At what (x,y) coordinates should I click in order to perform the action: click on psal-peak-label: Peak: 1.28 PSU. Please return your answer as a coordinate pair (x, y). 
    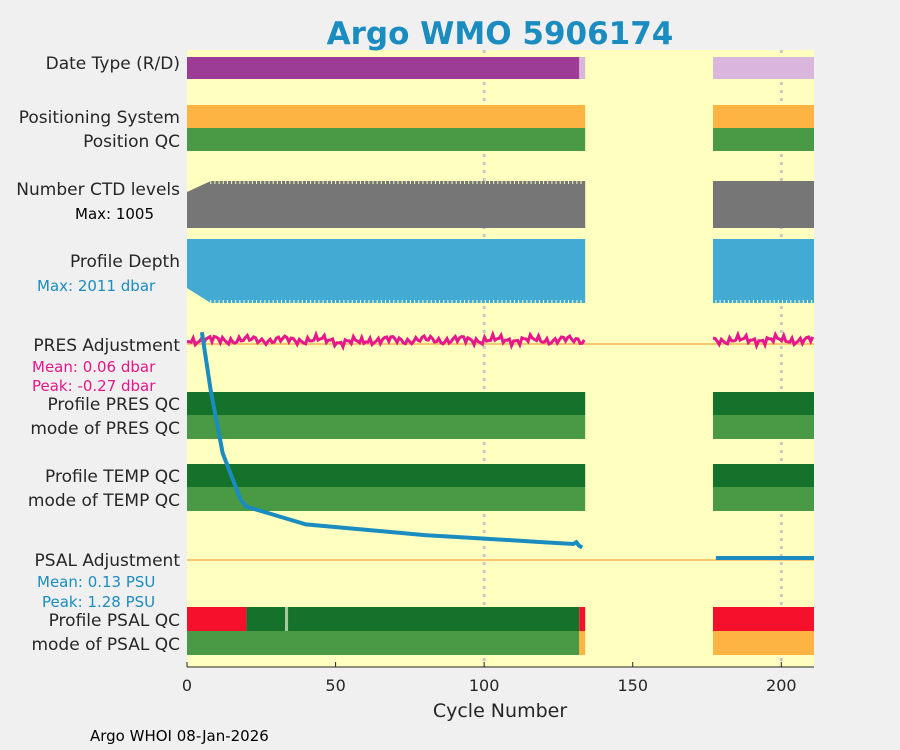
    Looking at the image, I should click on (98, 602).